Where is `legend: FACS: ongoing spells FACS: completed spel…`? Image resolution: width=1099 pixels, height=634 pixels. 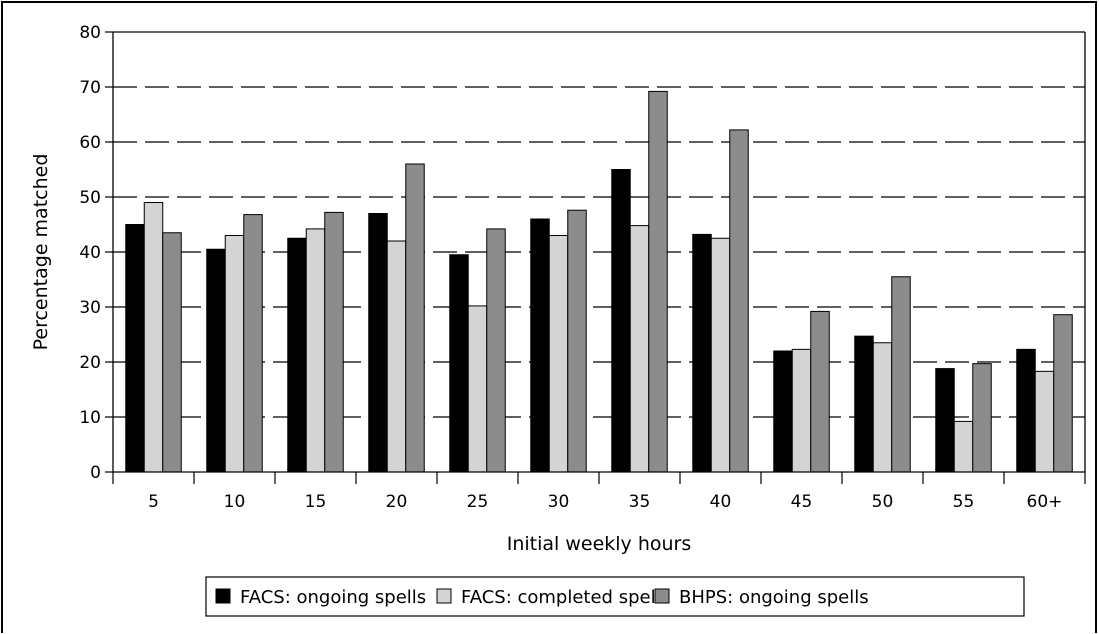 legend: FACS: ongoing spells FACS: completed spel… is located at coordinates (615, 596).